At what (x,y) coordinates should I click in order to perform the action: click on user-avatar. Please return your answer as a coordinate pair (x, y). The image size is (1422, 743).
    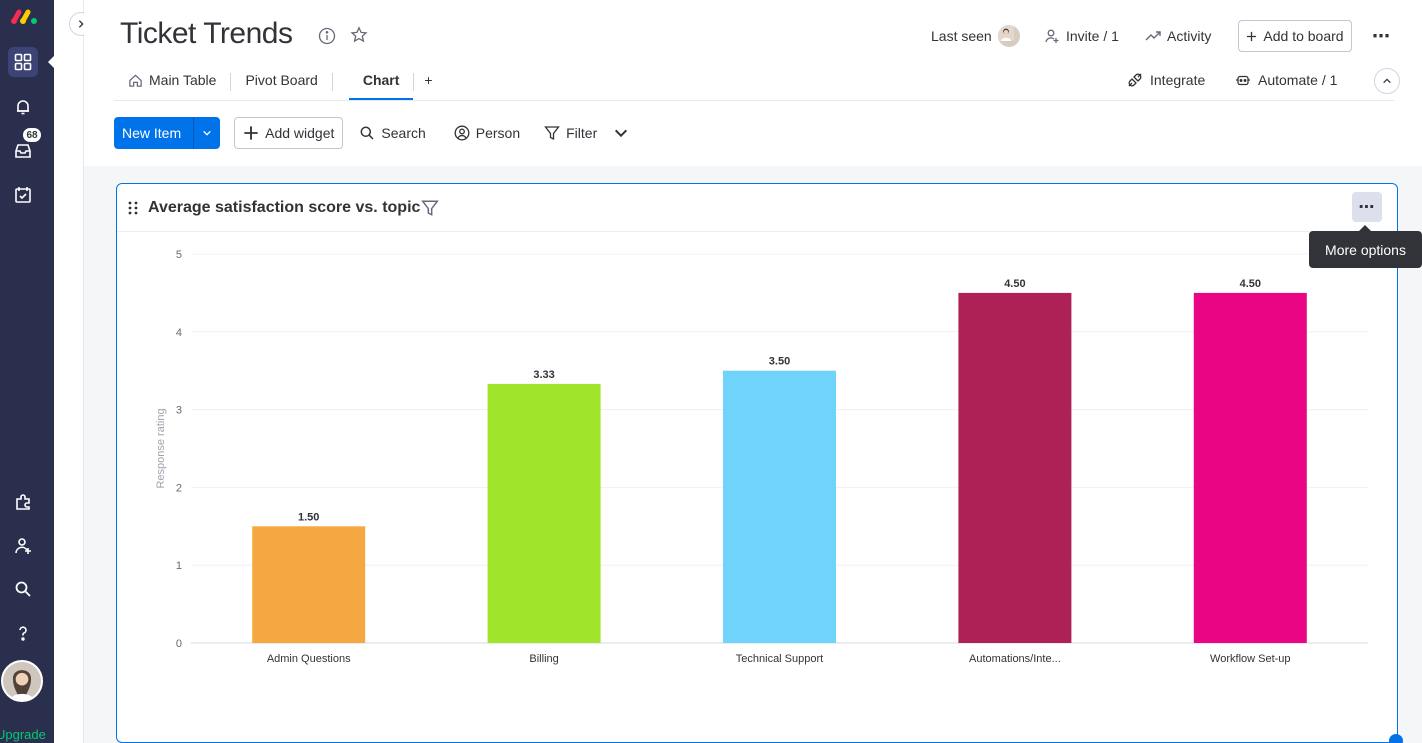
    Looking at the image, I should click on (22, 681).